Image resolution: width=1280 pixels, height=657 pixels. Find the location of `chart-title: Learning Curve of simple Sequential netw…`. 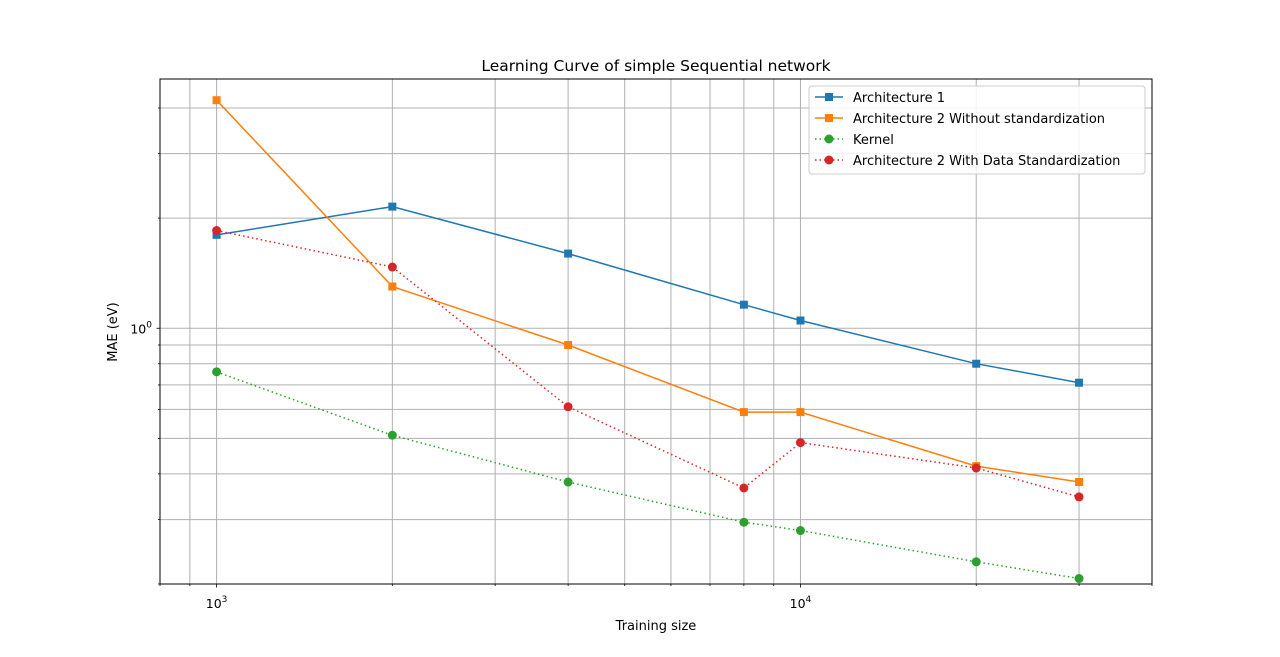

chart-title: Learning Curve of simple Sequential netw… is located at coordinates (655, 66).